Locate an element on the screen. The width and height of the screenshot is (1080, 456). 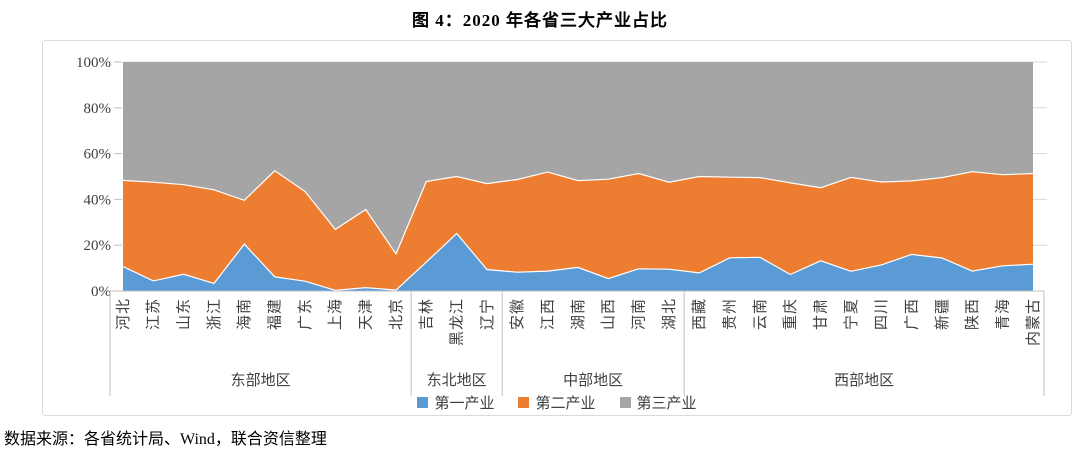
x-axis-label: 四川 is located at coordinates (882, 314).